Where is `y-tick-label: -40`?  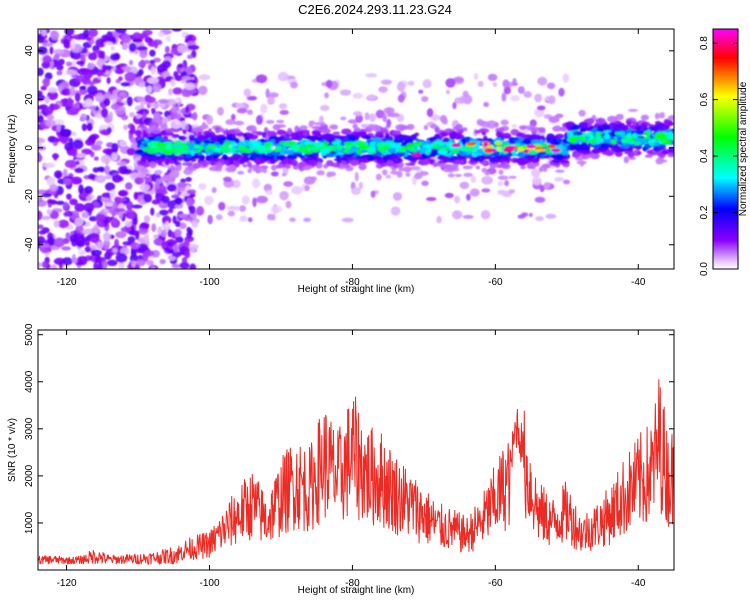 y-tick-label: -40 is located at coordinates (29, 244).